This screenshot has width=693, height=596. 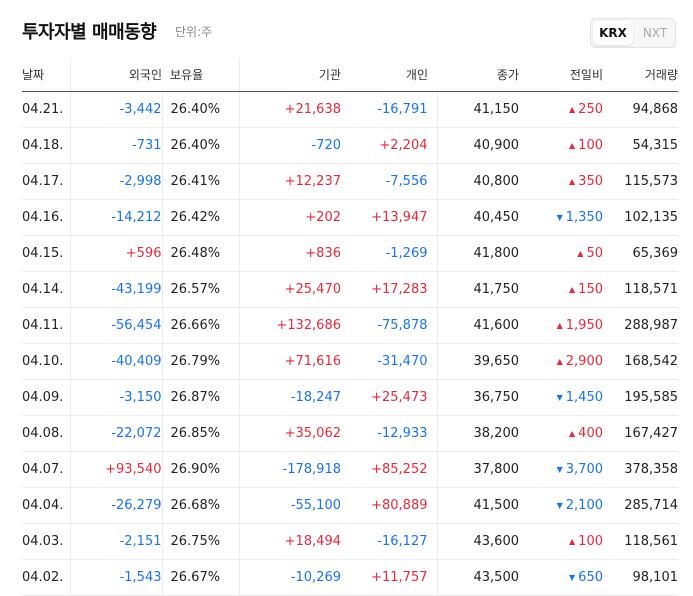 I want to click on change-value: 1,350, so click(x=584, y=217).